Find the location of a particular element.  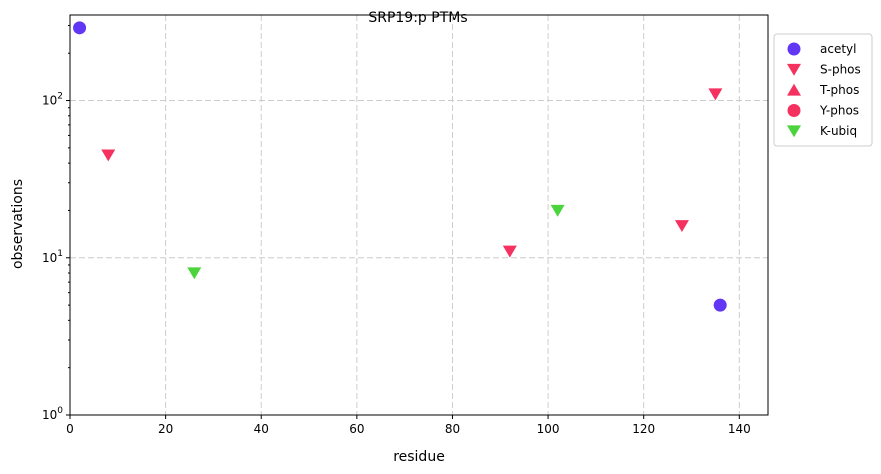

y-axis-ticks: 10⁰ 10¹ 10² is located at coordinates (56, 223).